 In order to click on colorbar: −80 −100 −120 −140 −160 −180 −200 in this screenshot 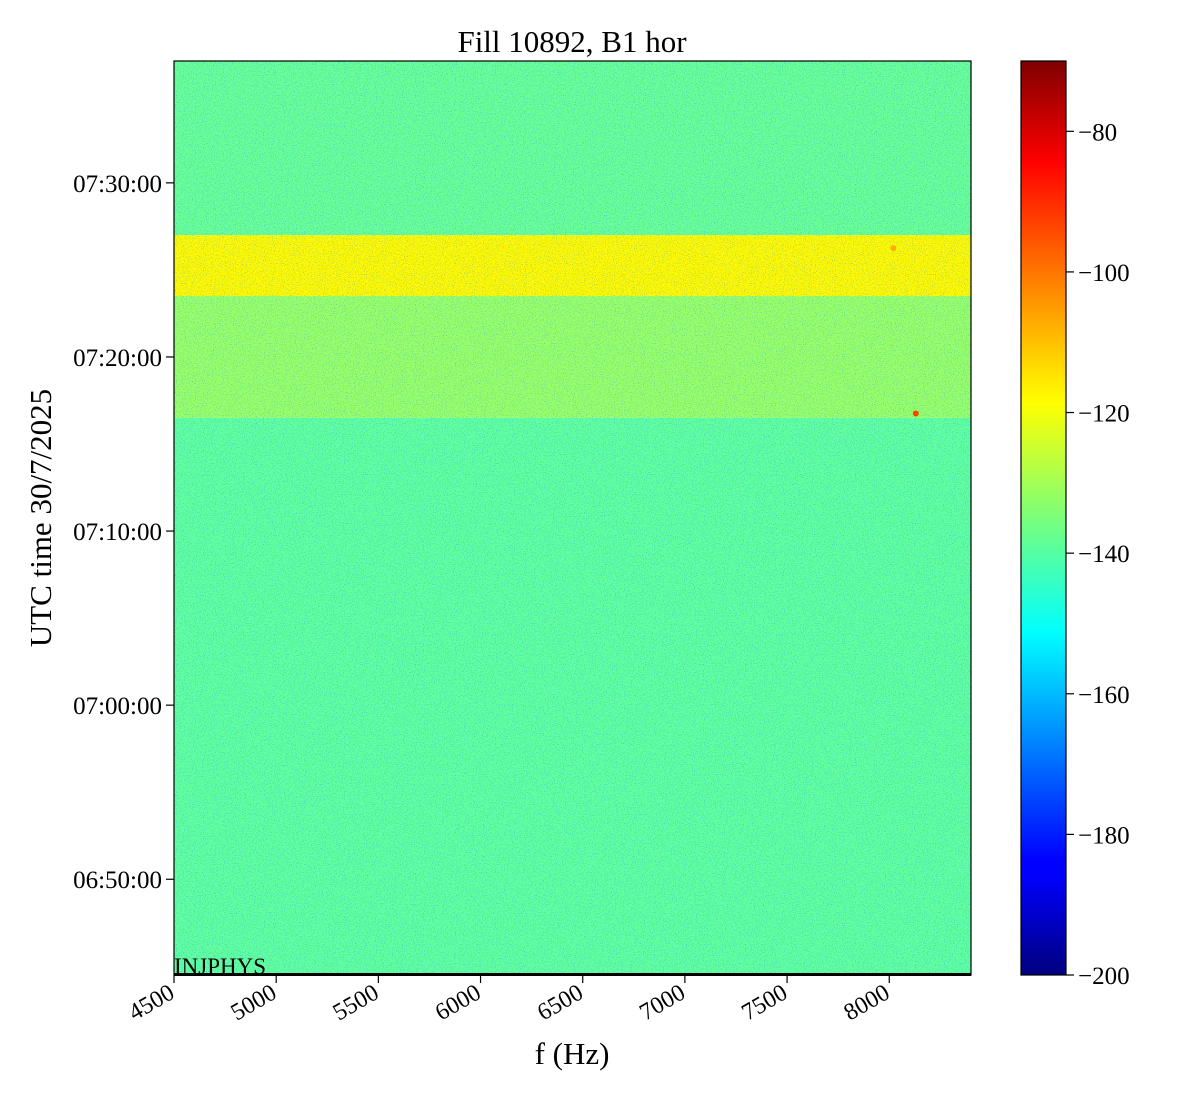, I will do `click(1075, 525)`.